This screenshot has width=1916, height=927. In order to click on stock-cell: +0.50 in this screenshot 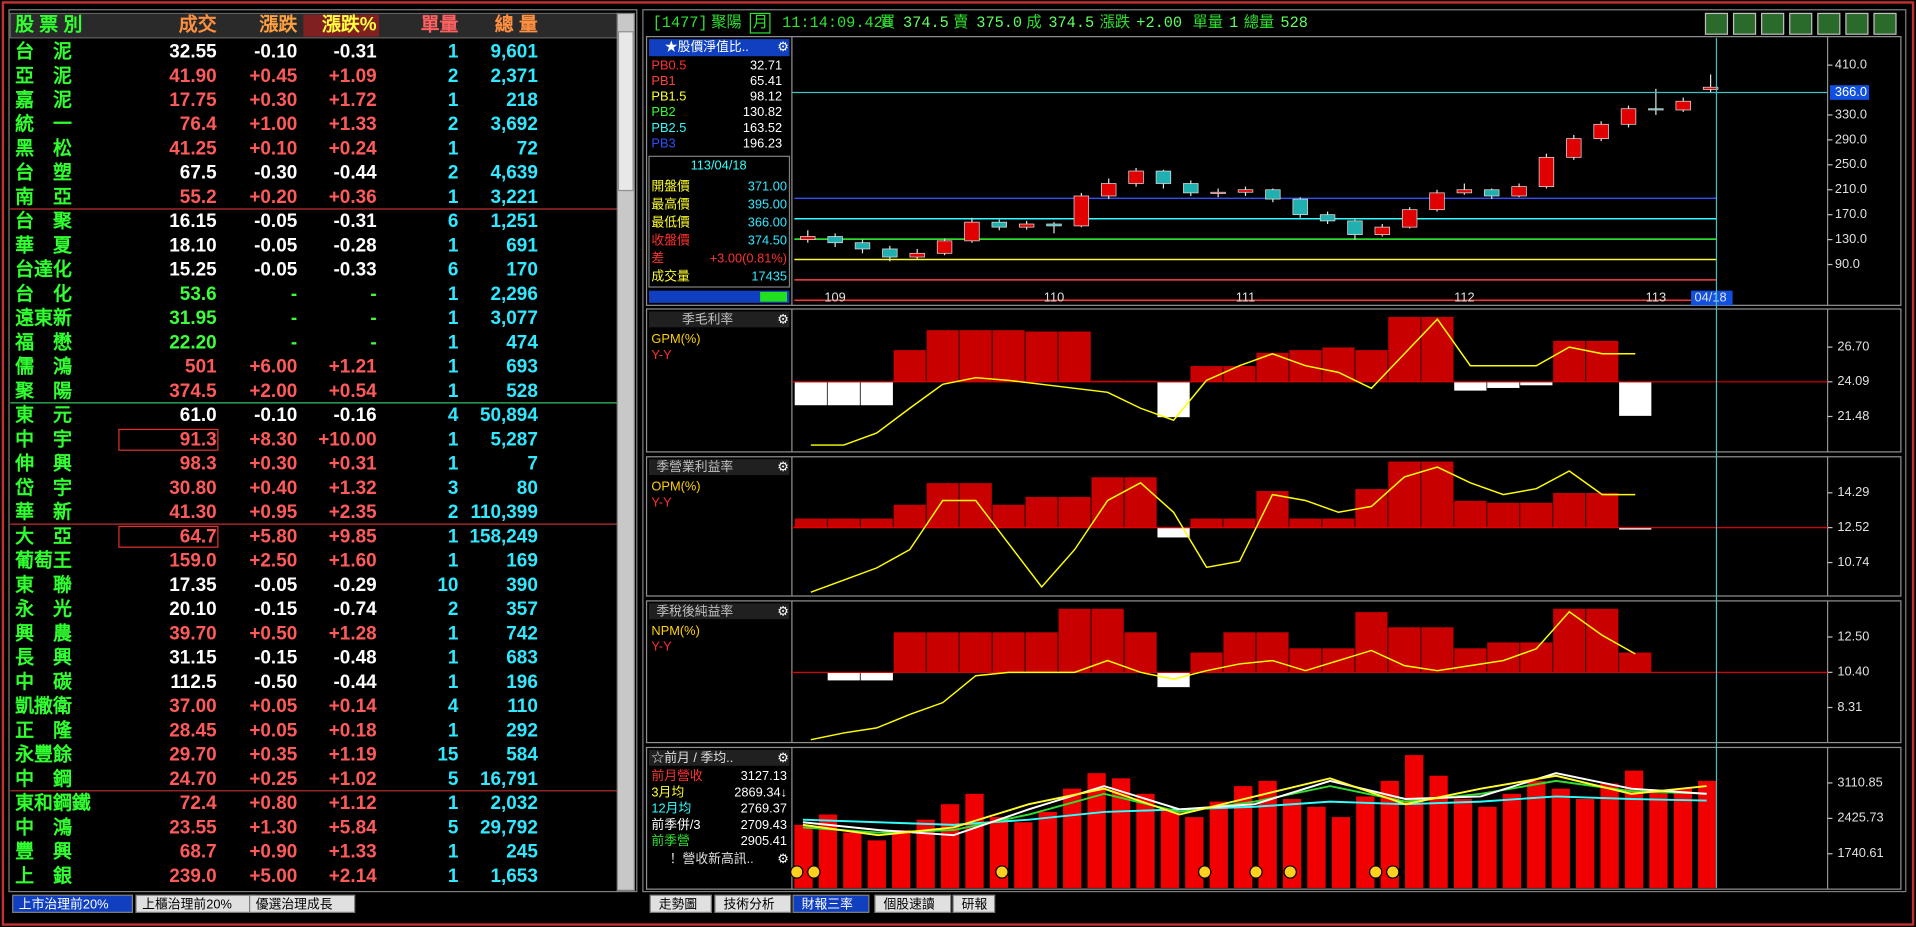, I will do `click(273, 633)`.